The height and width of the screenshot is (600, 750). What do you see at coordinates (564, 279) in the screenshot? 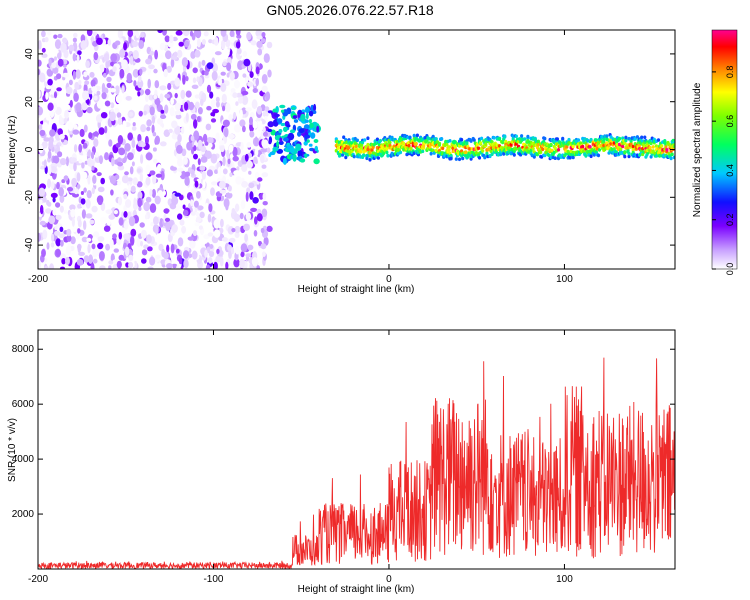
I see `x-tick-label: 100` at bounding box center [564, 279].